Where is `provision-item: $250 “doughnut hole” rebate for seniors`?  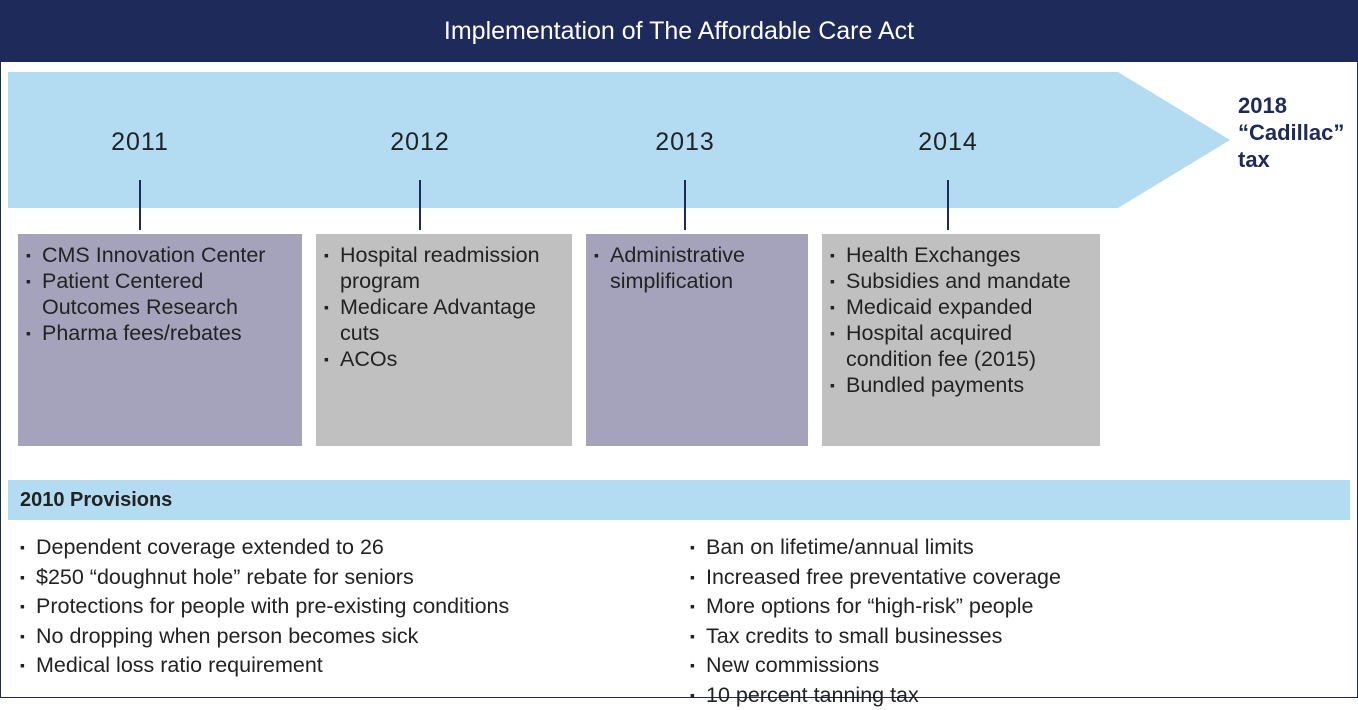
provision-item: $250 “doughnut hole” rebate for seniors is located at coordinates (264, 578).